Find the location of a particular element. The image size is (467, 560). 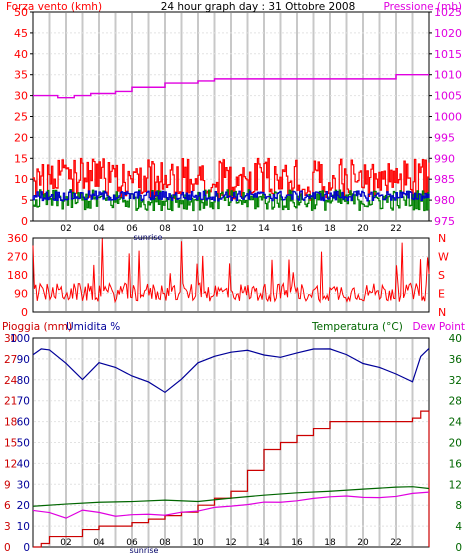

sunrise-label-bottom: sunrise is located at coordinates (144, 550).